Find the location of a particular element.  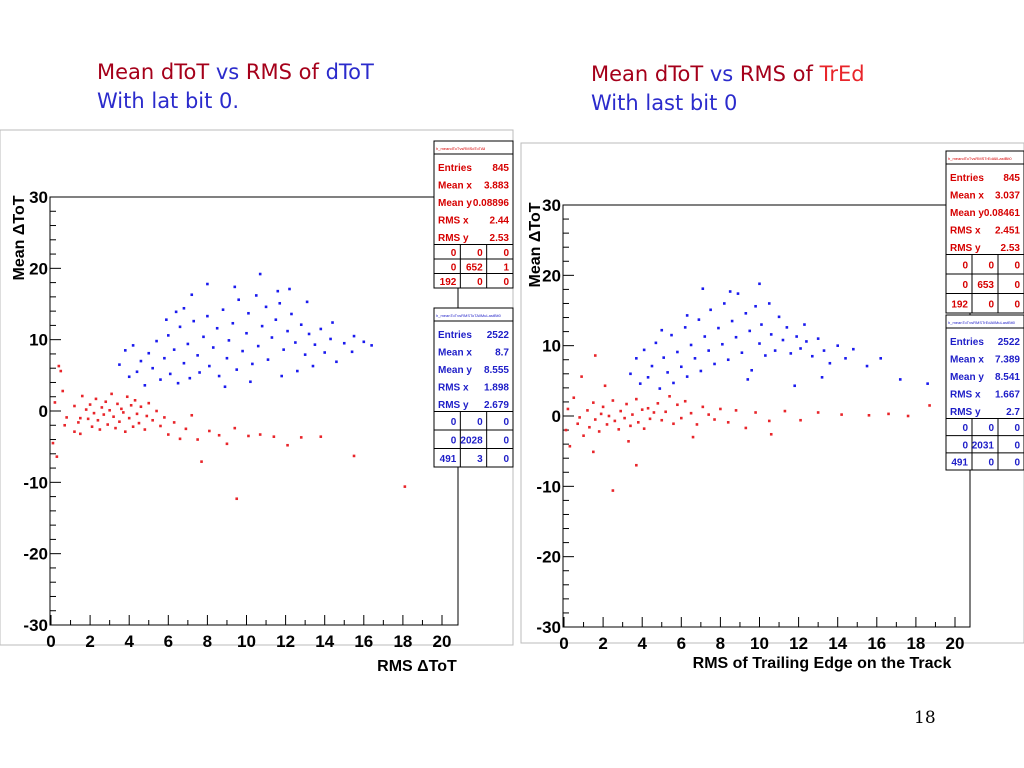

right-title-part2: vs is located at coordinates (721, 74).